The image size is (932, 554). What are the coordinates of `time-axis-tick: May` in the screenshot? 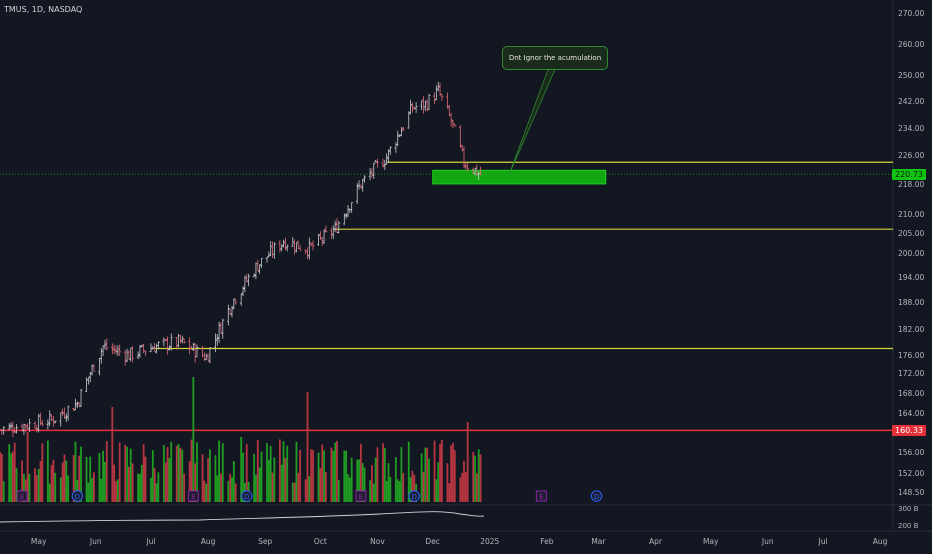 It's located at (39, 541).